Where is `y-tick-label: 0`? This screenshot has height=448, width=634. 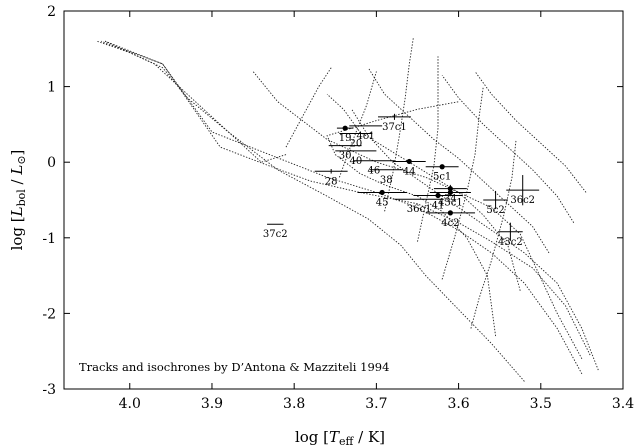
y-tick-label: 0 is located at coordinates (51, 163).